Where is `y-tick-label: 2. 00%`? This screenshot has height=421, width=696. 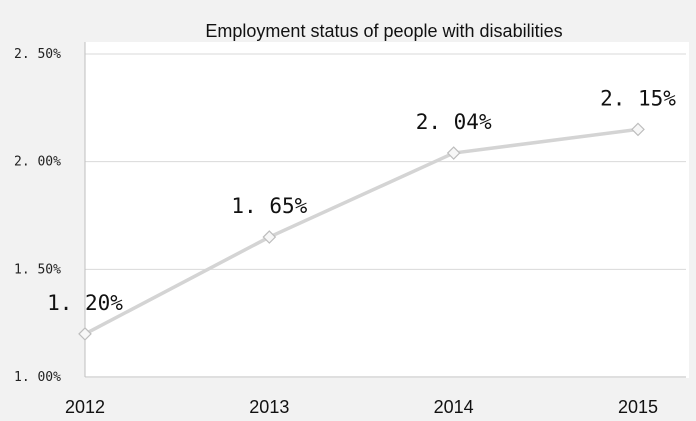 y-tick-label: 2. 00% is located at coordinates (37, 162).